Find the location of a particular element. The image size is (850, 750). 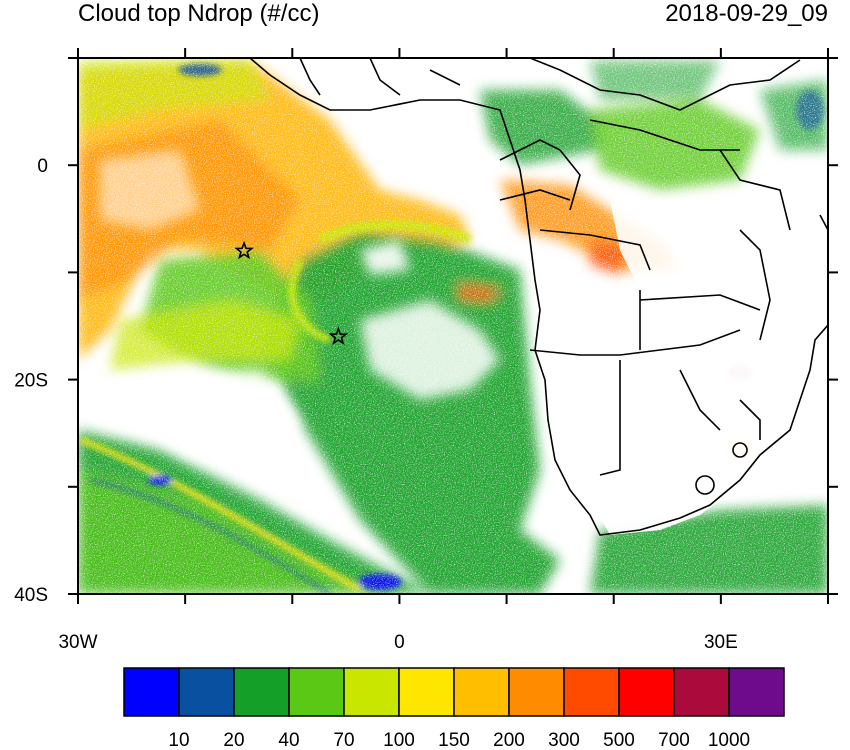

colorbar-label: 150 is located at coordinates (454, 740).